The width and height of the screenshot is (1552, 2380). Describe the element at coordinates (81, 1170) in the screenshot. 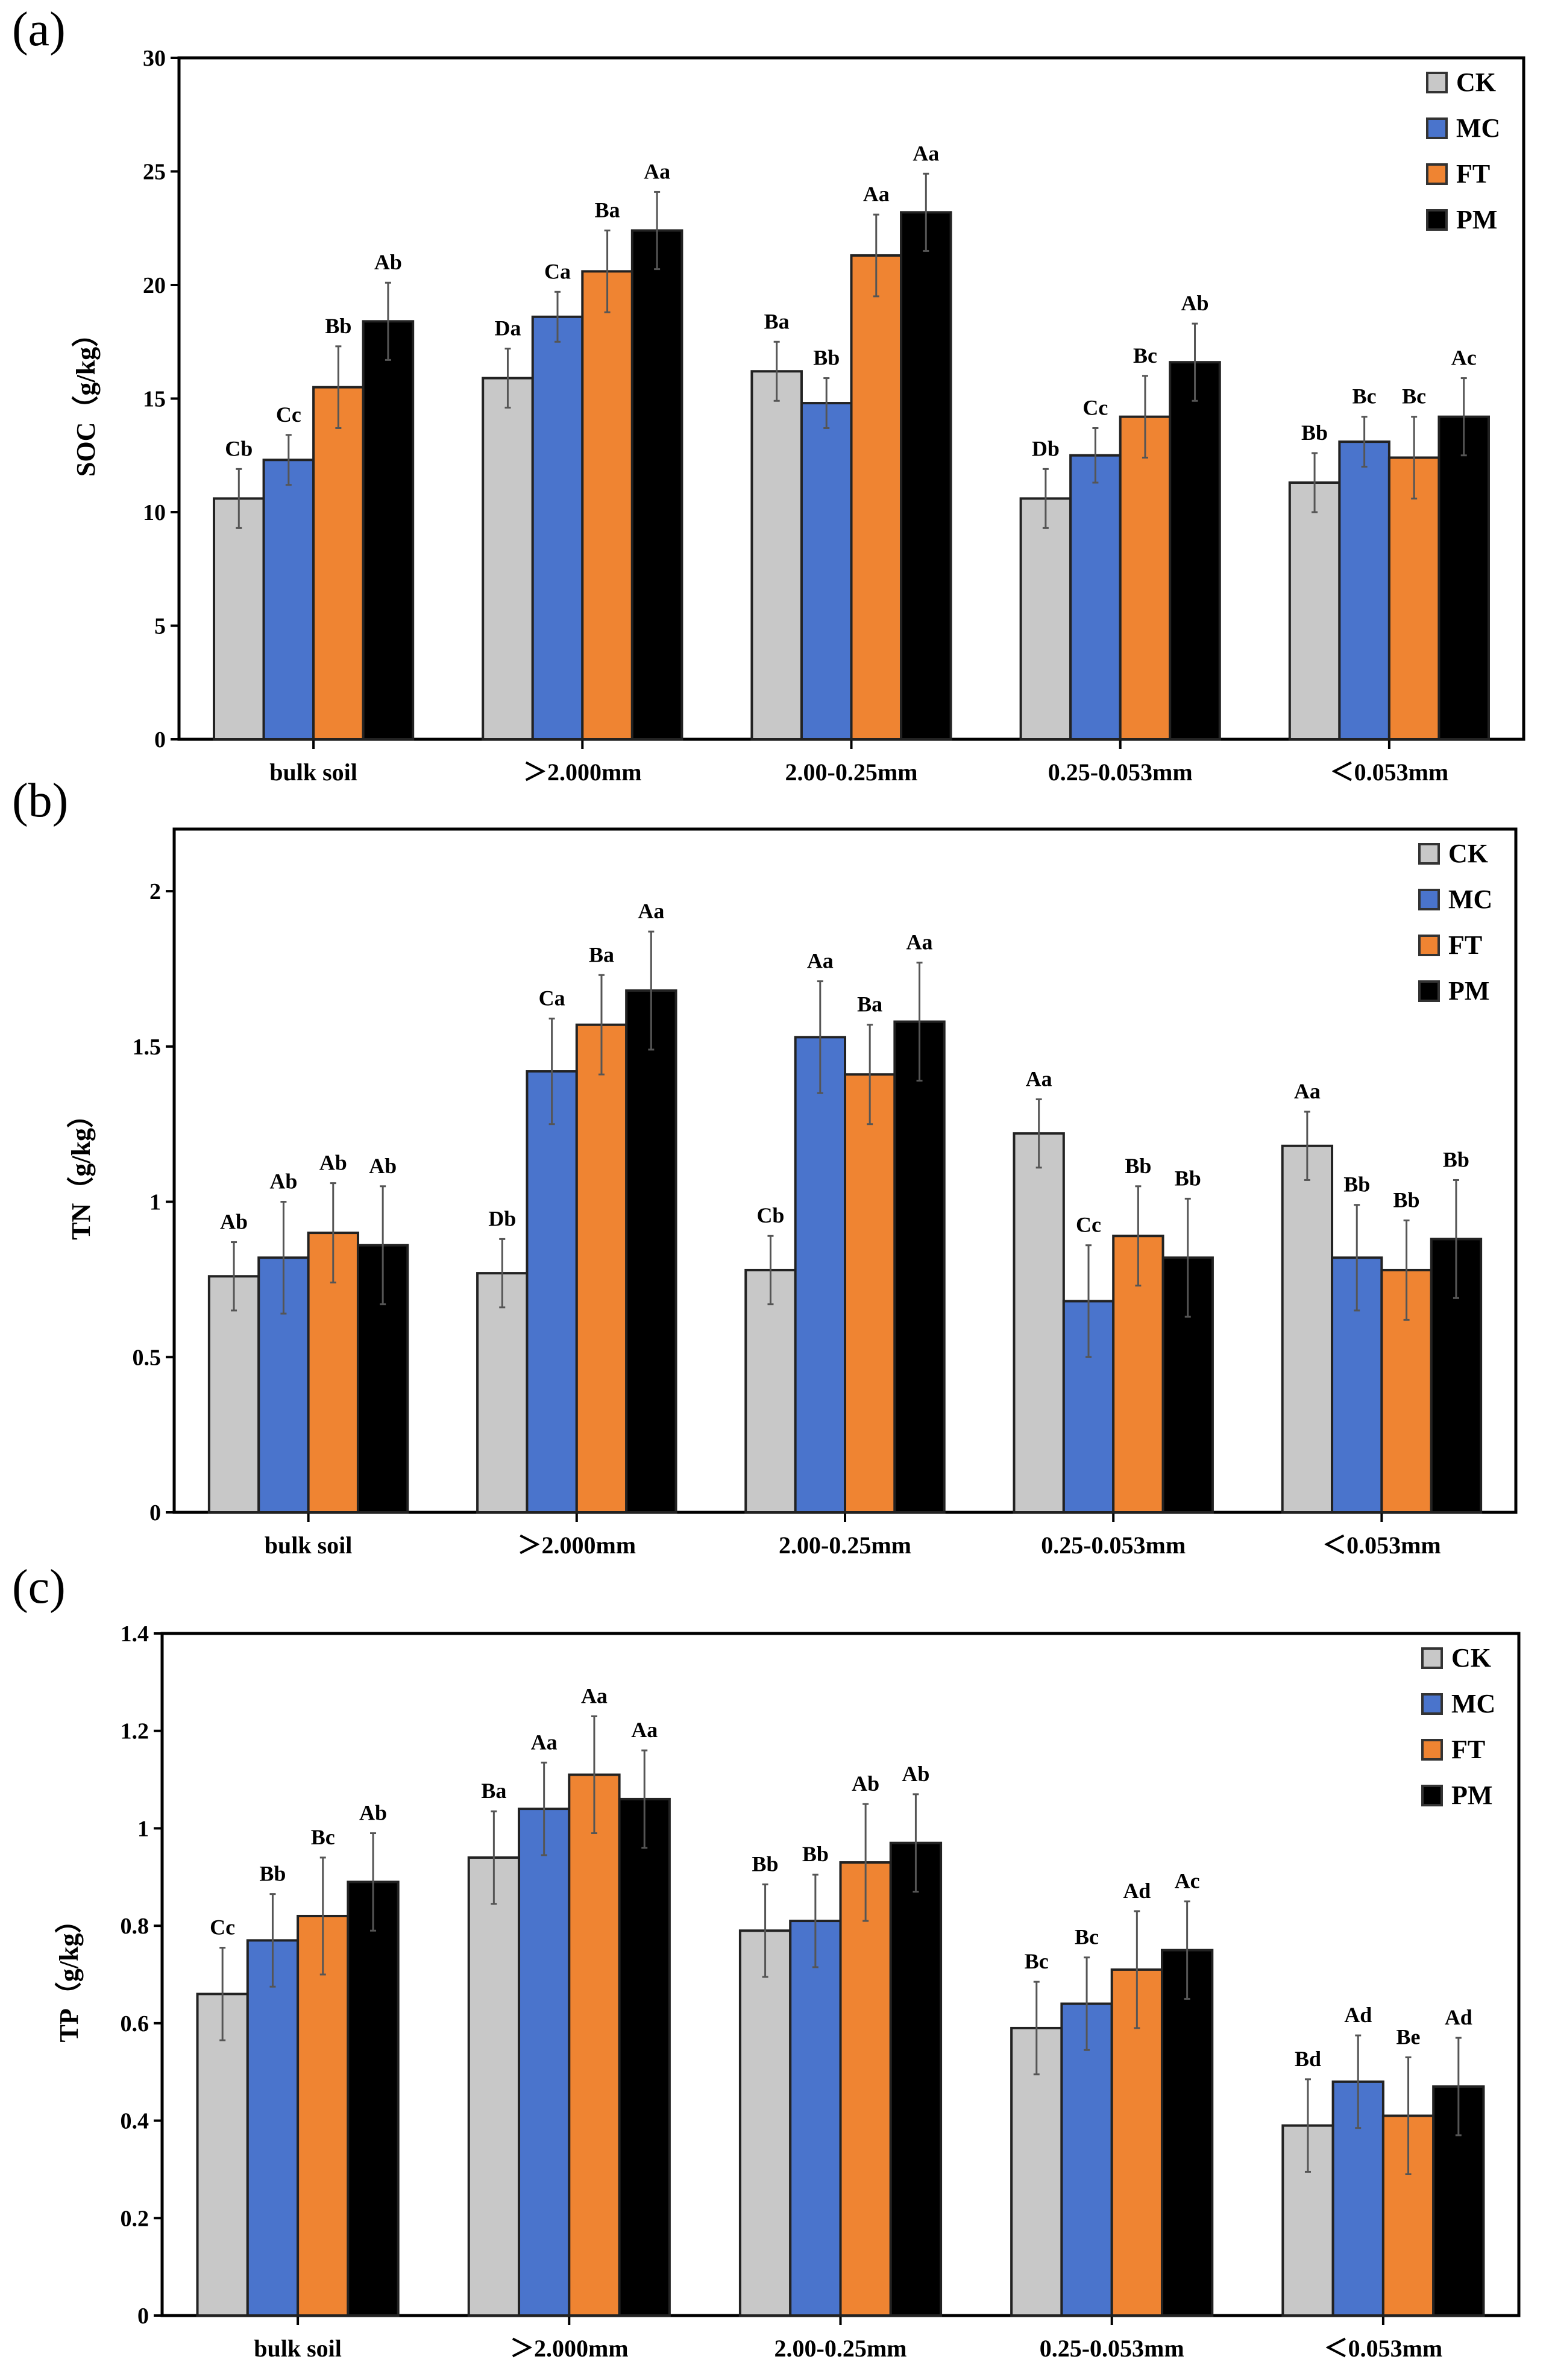

I see `y-axis-label: TN（g/kg）` at that location.